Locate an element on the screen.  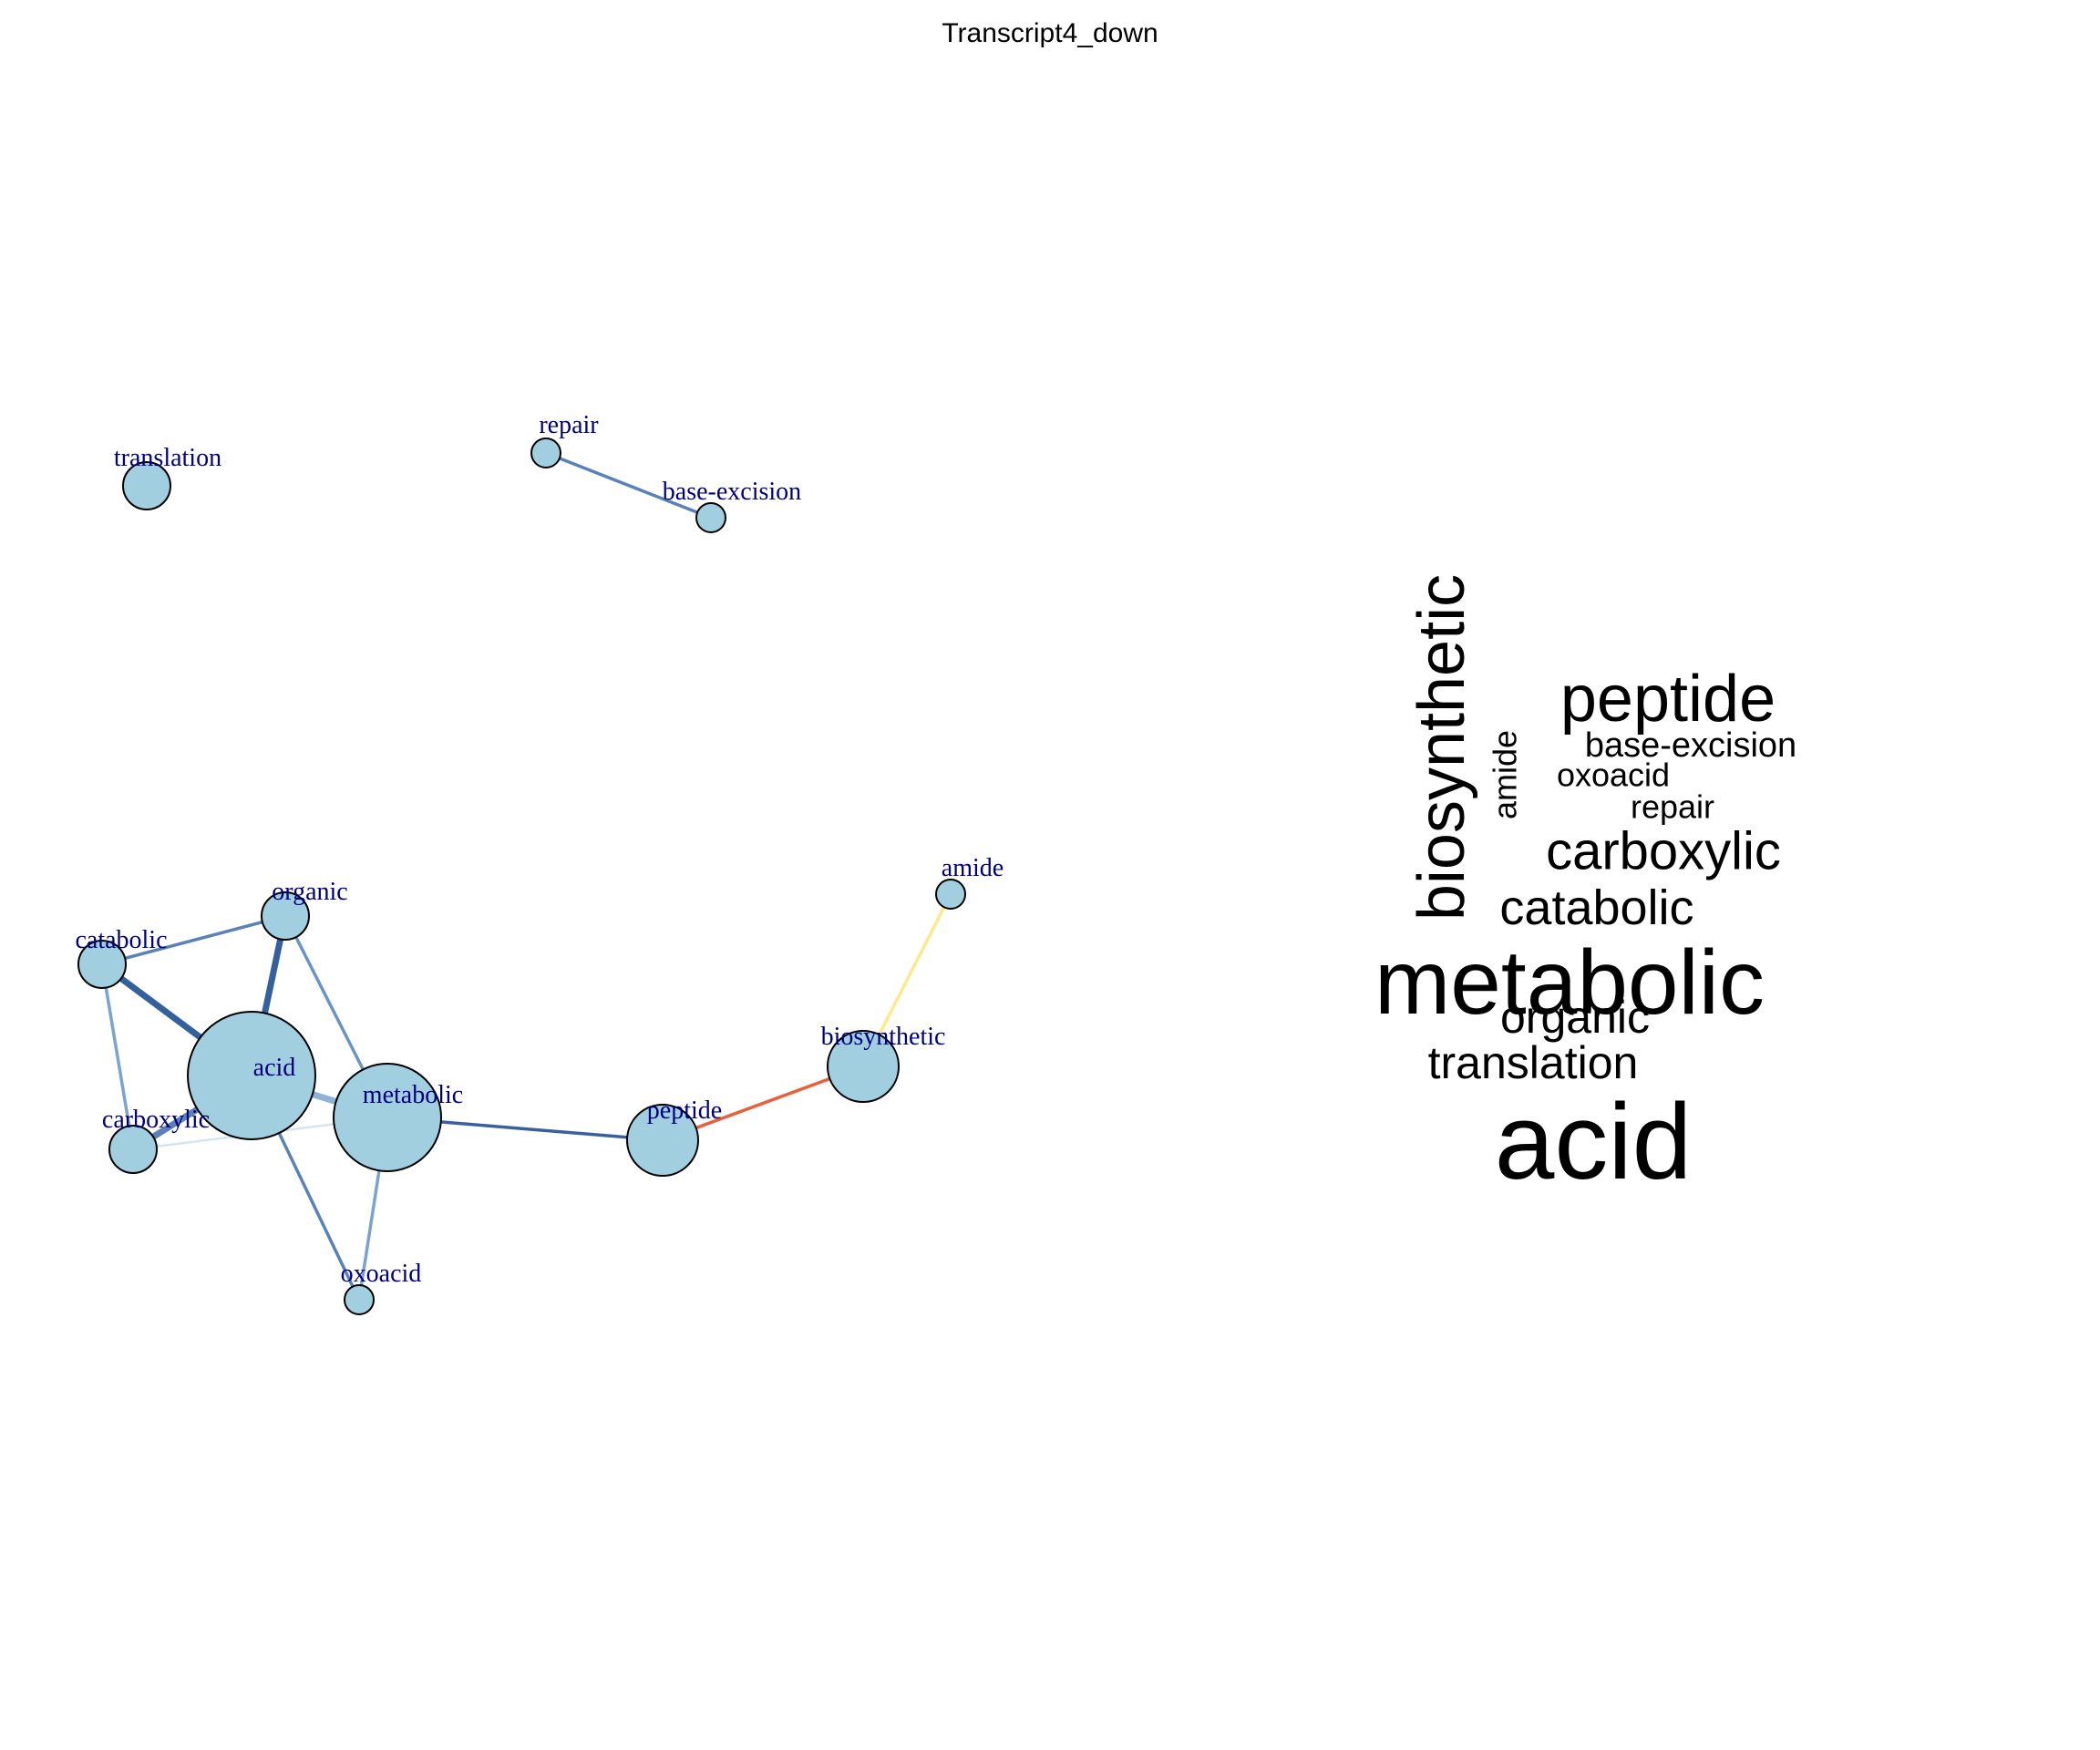
node-translation is located at coordinates (146, 486).